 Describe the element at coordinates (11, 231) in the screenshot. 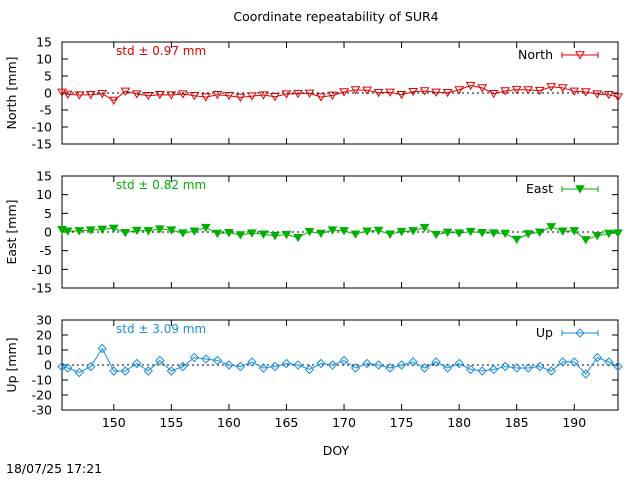

I see `east-y-axis-label: East [mm]` at that location.